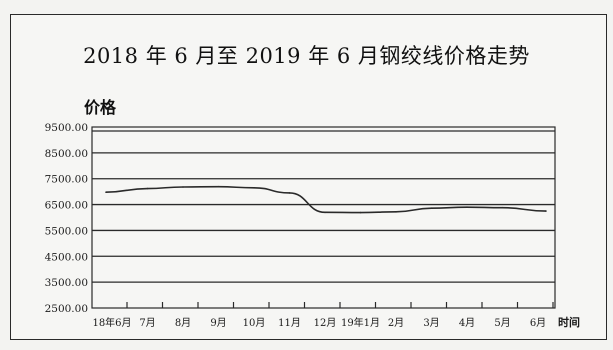  Describe the element at coordinates (66, 128) in the screenshot. I see `y-tick-label: 9500.00` at that location.